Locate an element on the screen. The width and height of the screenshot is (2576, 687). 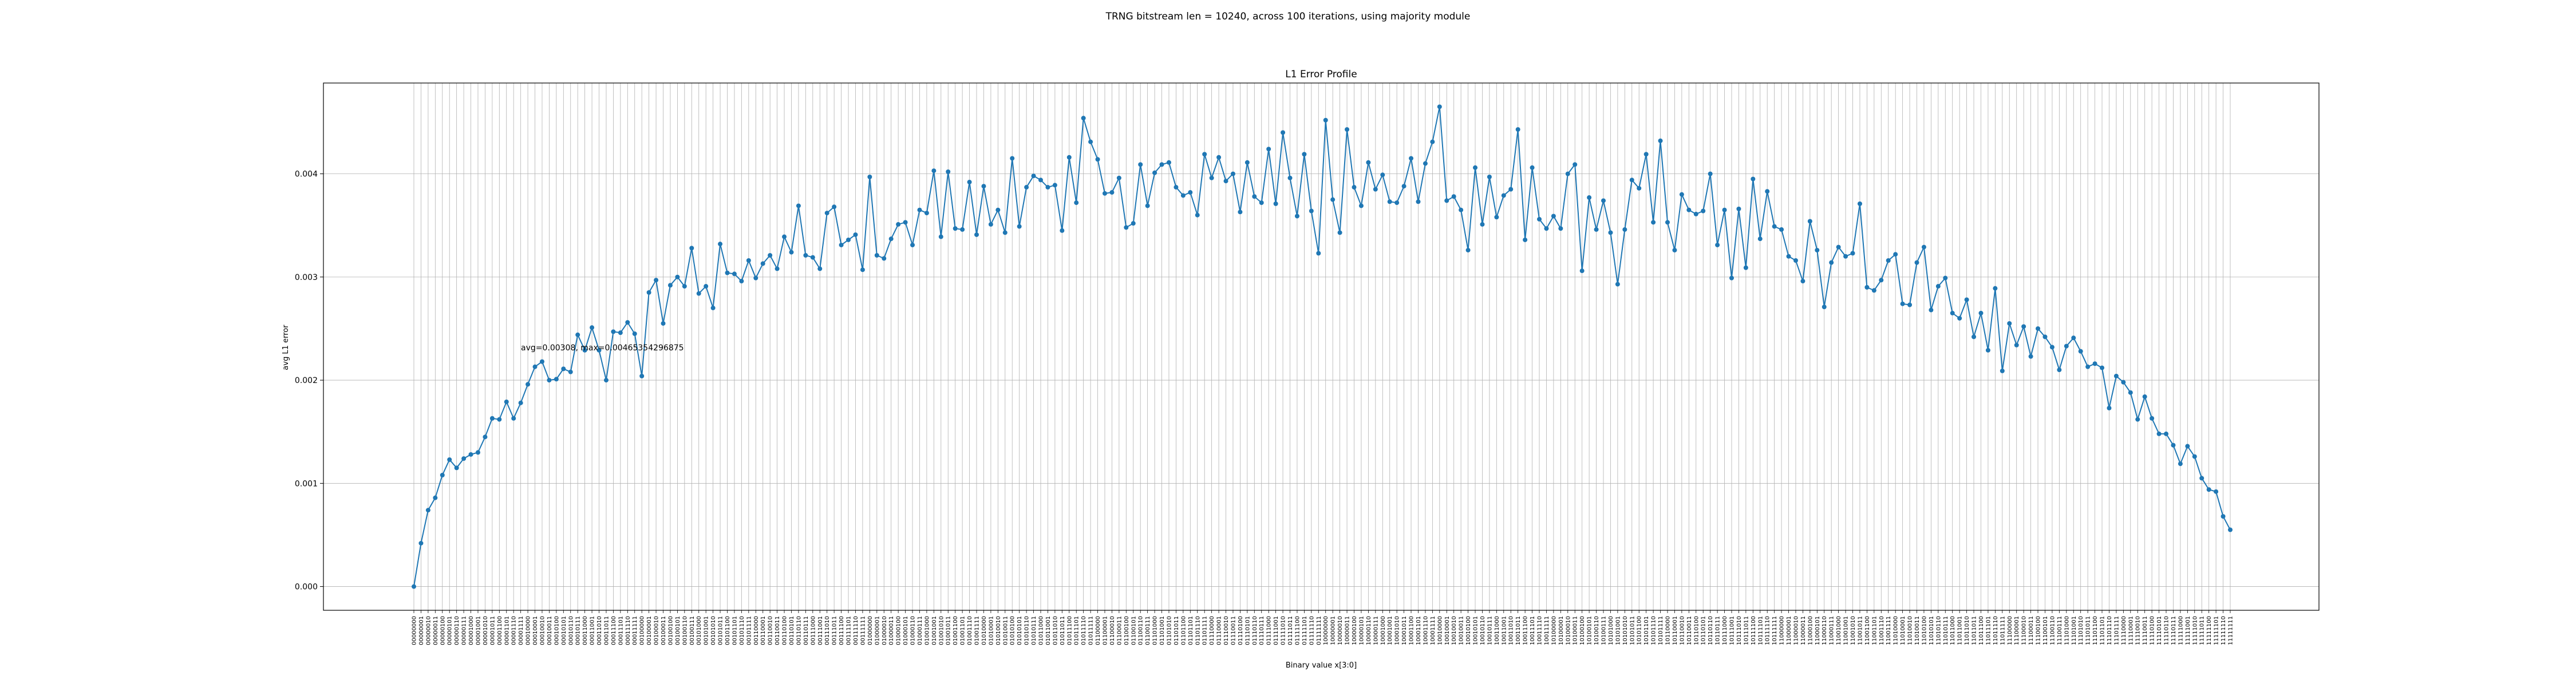
x-tick-label: 01110110 is located at coordinates (1255, 630).